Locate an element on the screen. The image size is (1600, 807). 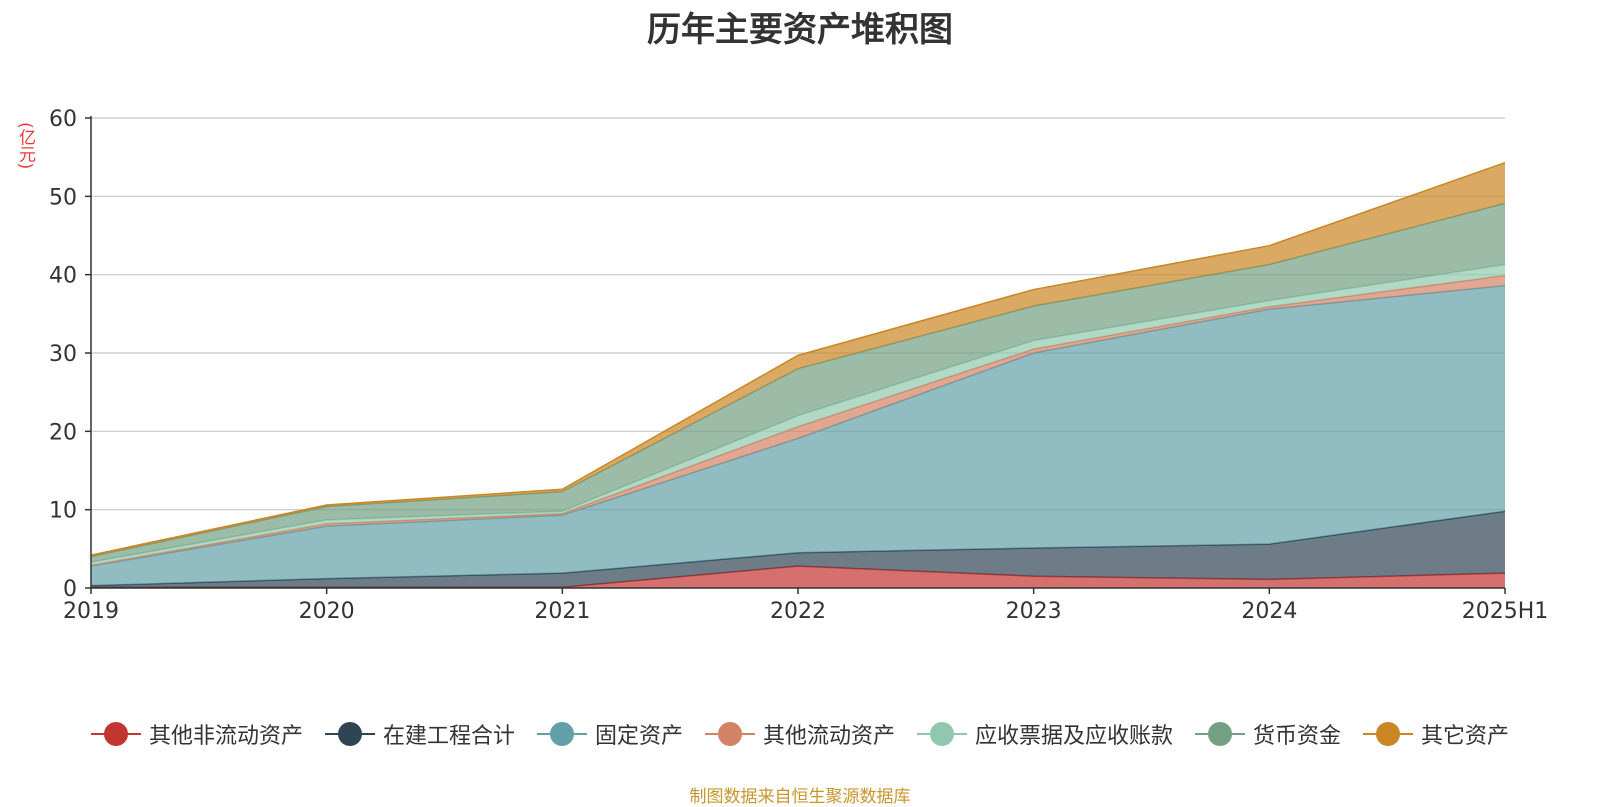
legend-item: 其他非流动资产 is located at coordinates (196, 734).